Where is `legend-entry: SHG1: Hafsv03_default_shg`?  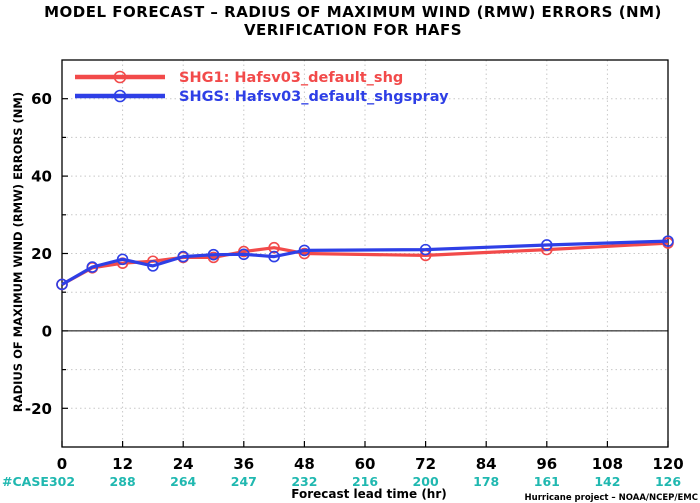
legend-entry: SHG1: Hafsv03_default_shg is located at coordinates (291, 78).